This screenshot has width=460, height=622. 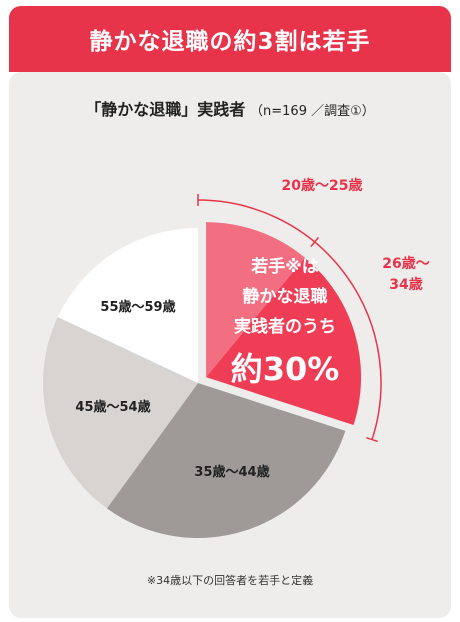 I want to click on highlight-line-1: 若手※は, so click(x=284, y=266).